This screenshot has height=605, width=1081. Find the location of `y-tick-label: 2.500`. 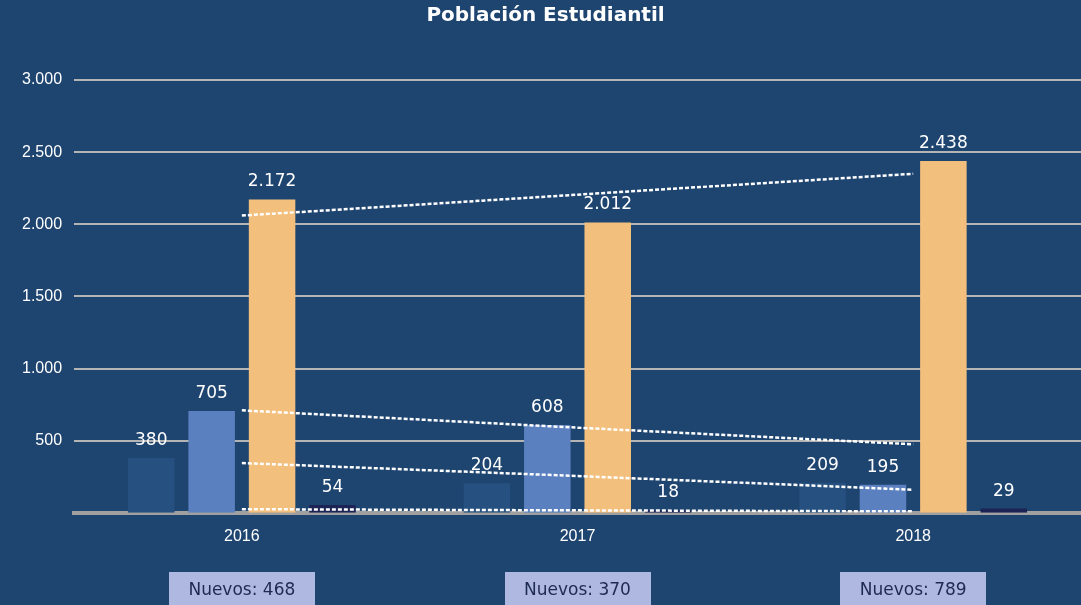

y-tick-label: 2.500 is located at coordinates (42, 151).